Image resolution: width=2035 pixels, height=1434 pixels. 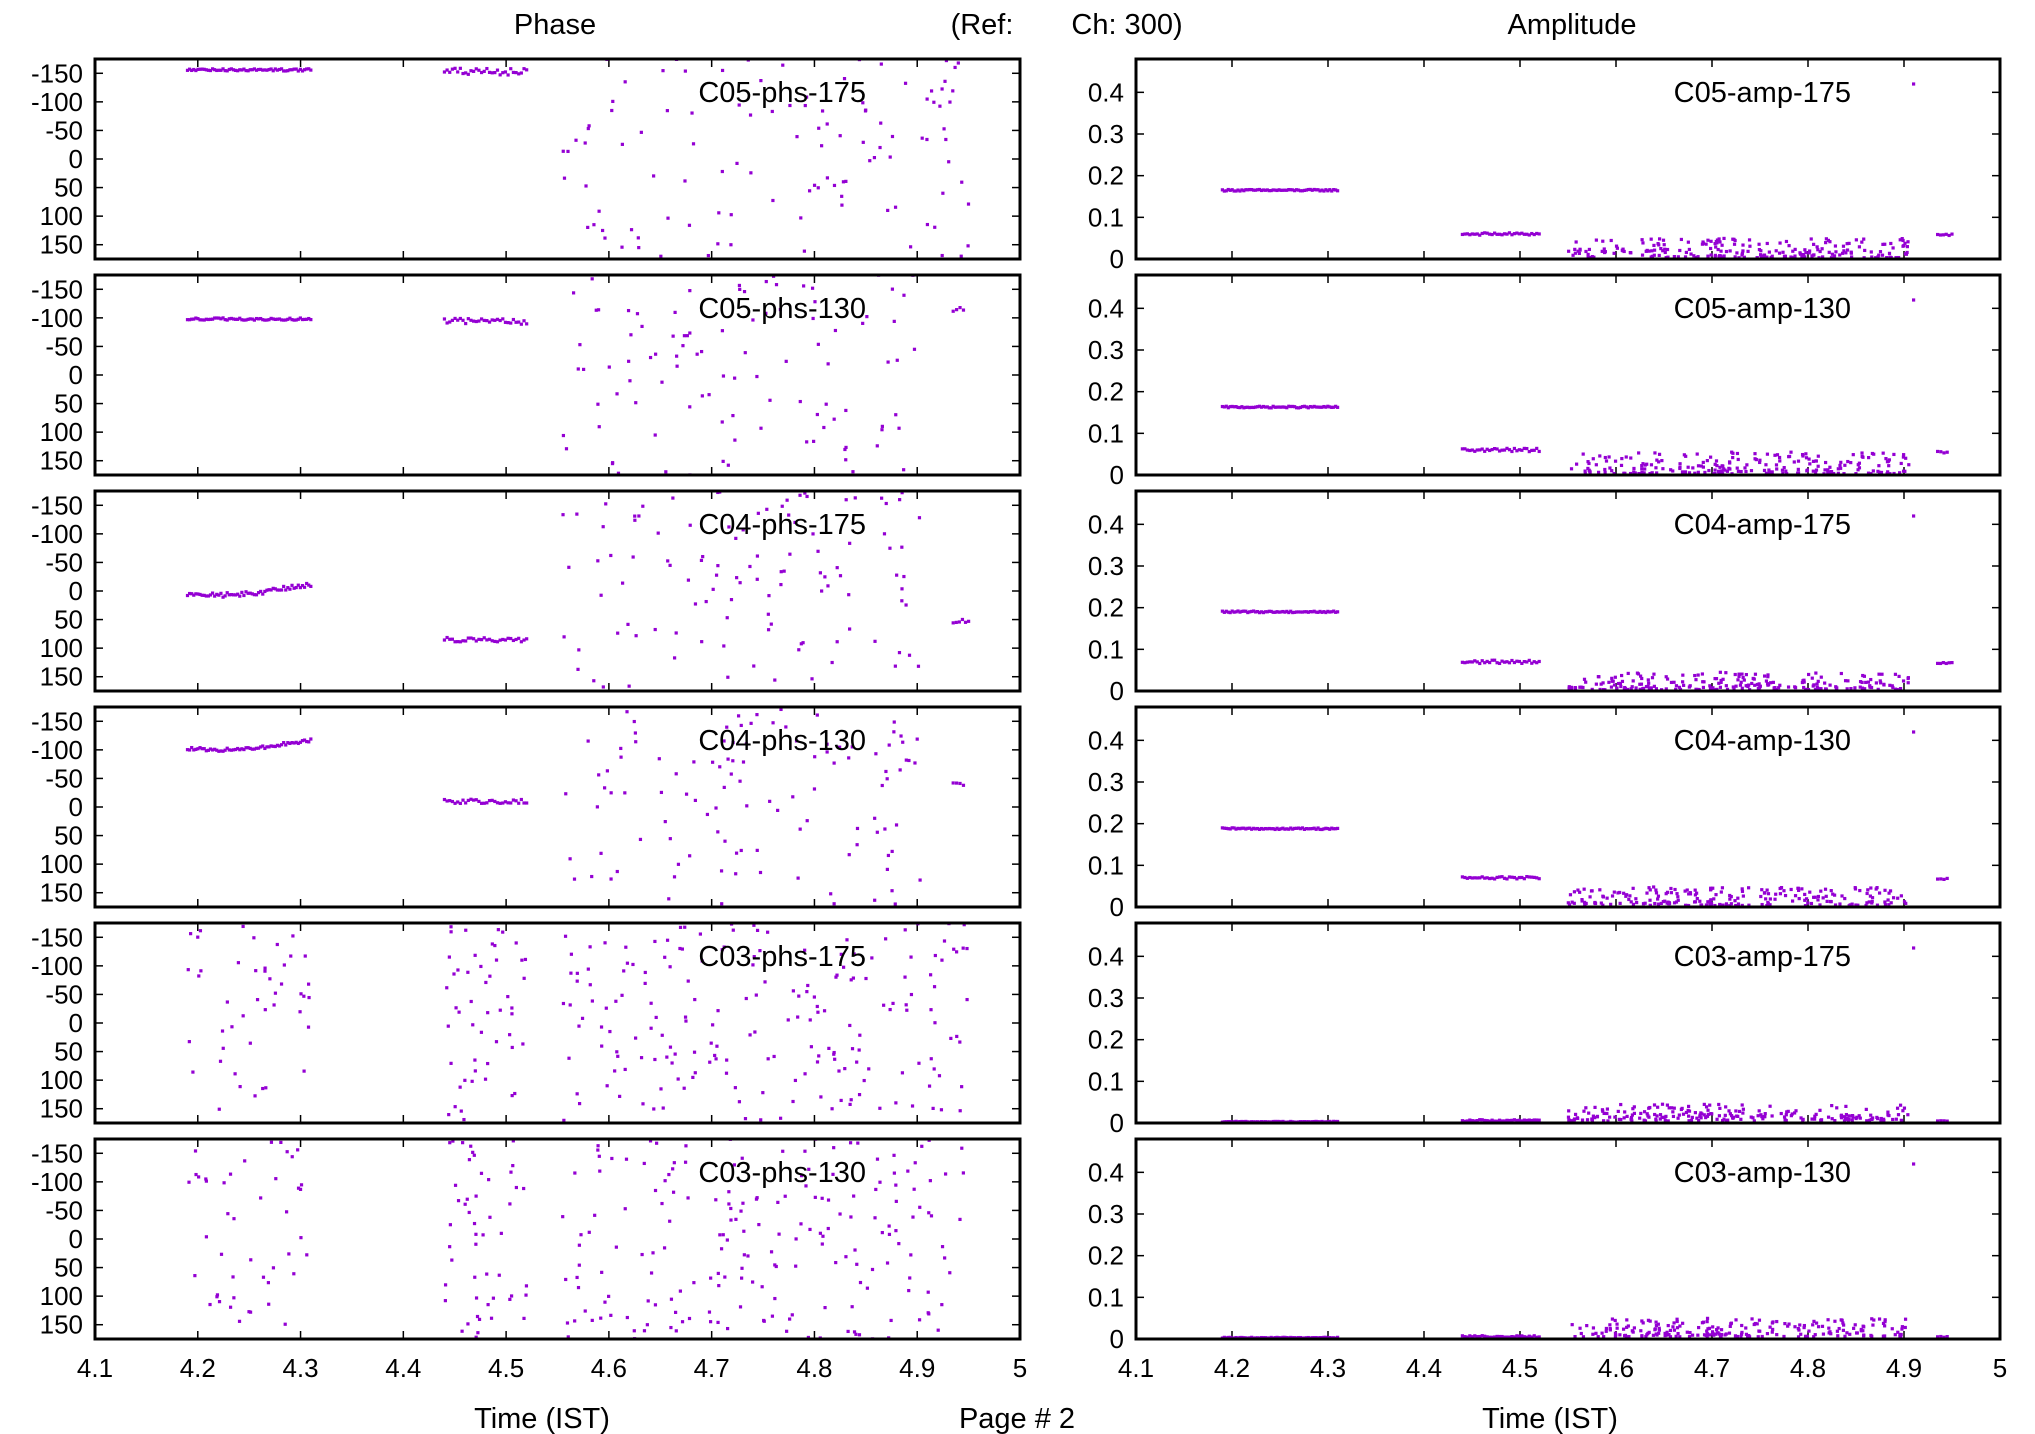 What do you see at coordinates (57, 1182) in the screenshot?
I see `y-tick-label: -100` at bounding box center [57, 1182].